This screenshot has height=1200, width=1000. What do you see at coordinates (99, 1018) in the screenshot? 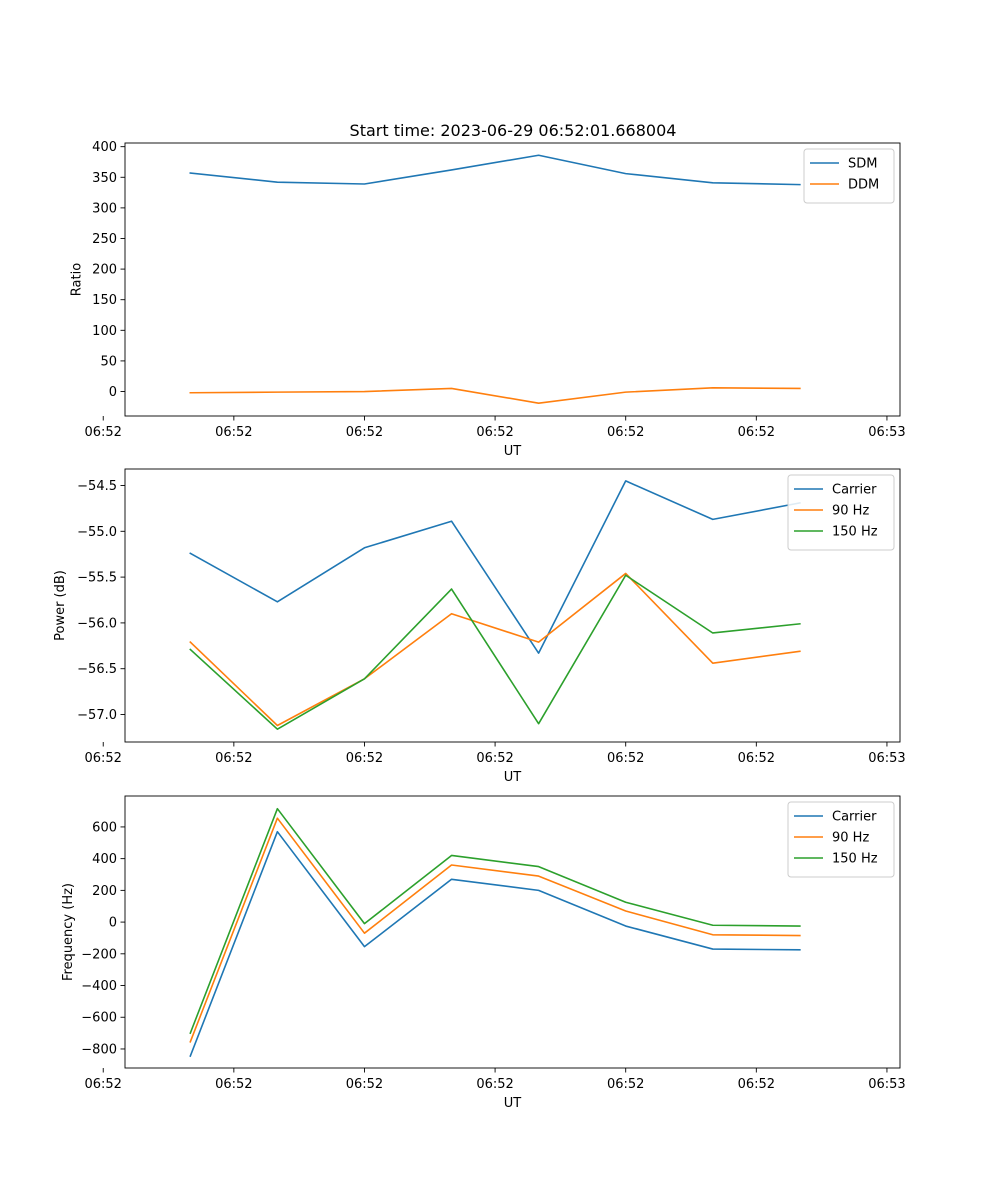
I see `y-tick-label: −600` at bounding box center [99, 1018].